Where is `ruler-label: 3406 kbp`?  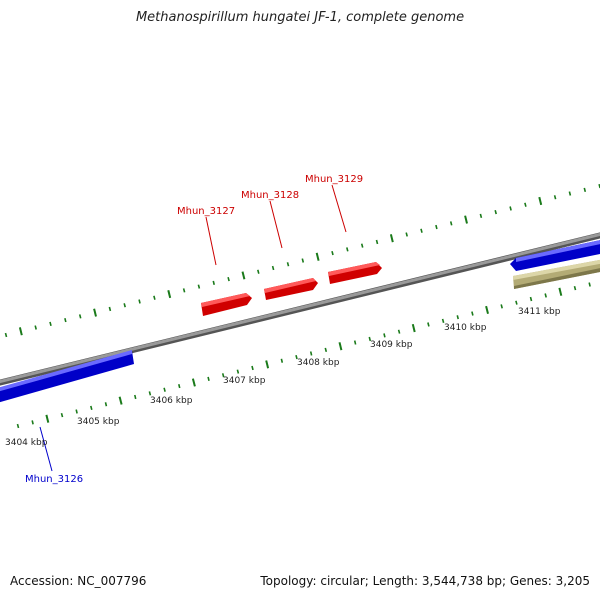 ruler-label: 3406 kbp is located at coordinates (171, 401).